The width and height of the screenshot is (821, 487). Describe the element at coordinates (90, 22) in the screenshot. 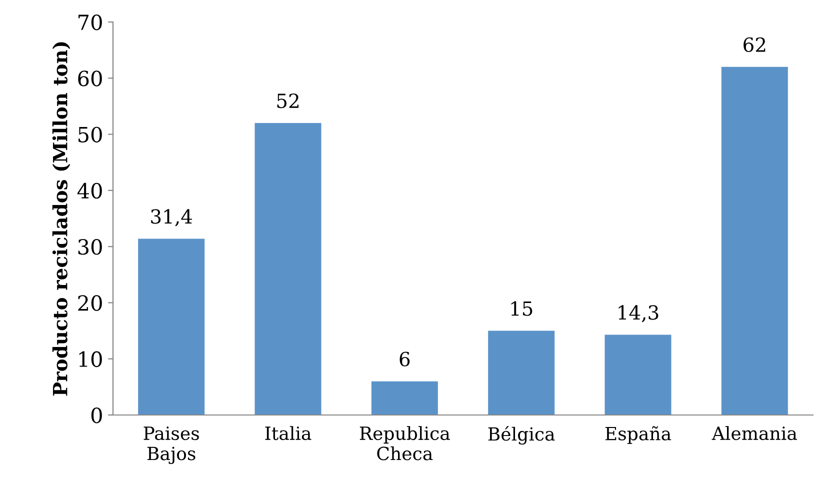

I see `y-tick-label: 70` at that location.